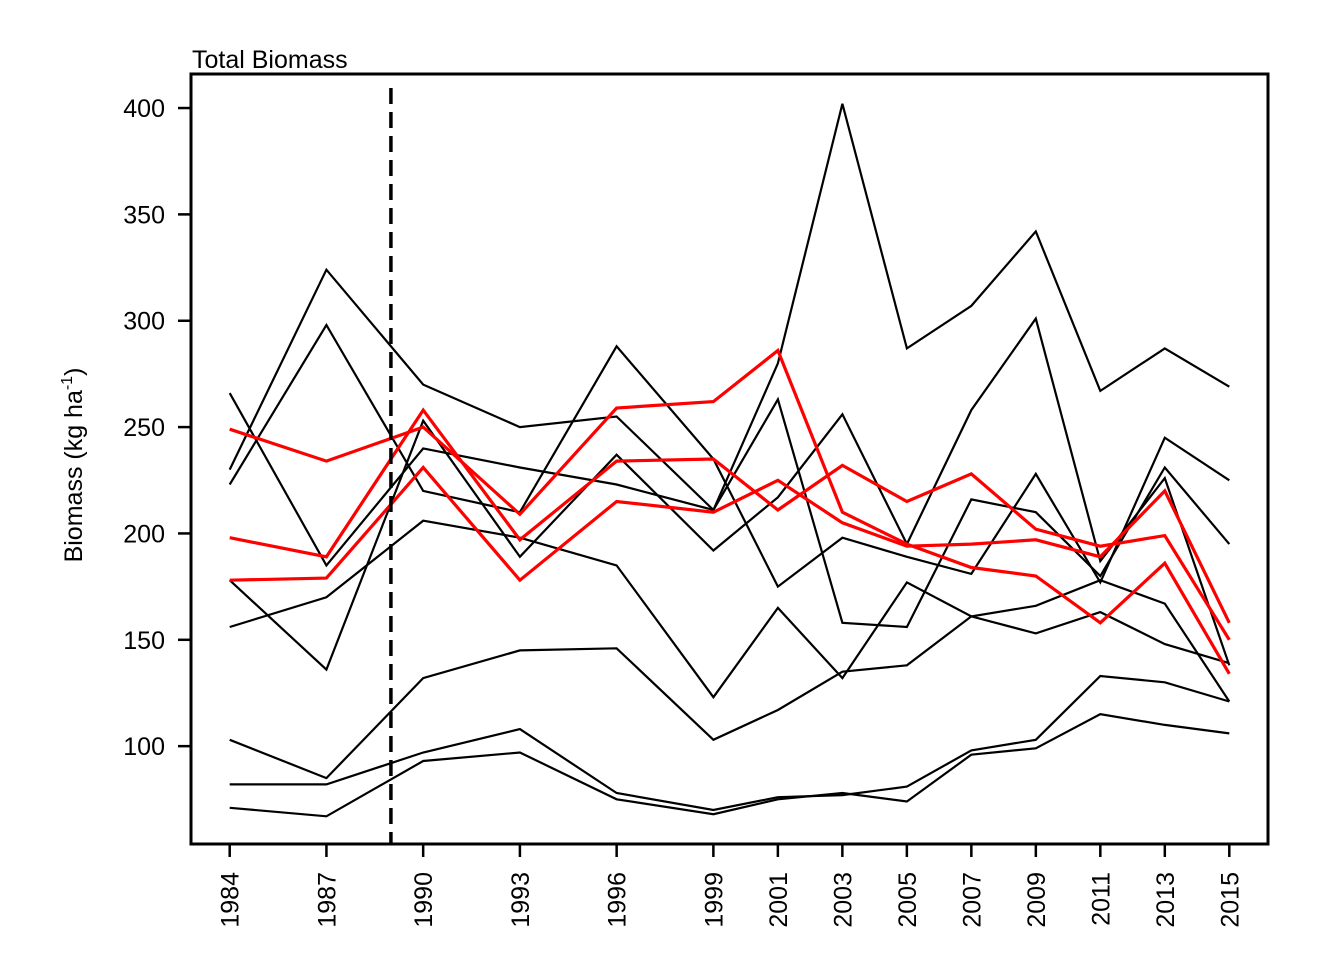 The width and height of the screenshot is (1344, 960). I want to click on y-tick-label: 150, so click(144, 641).